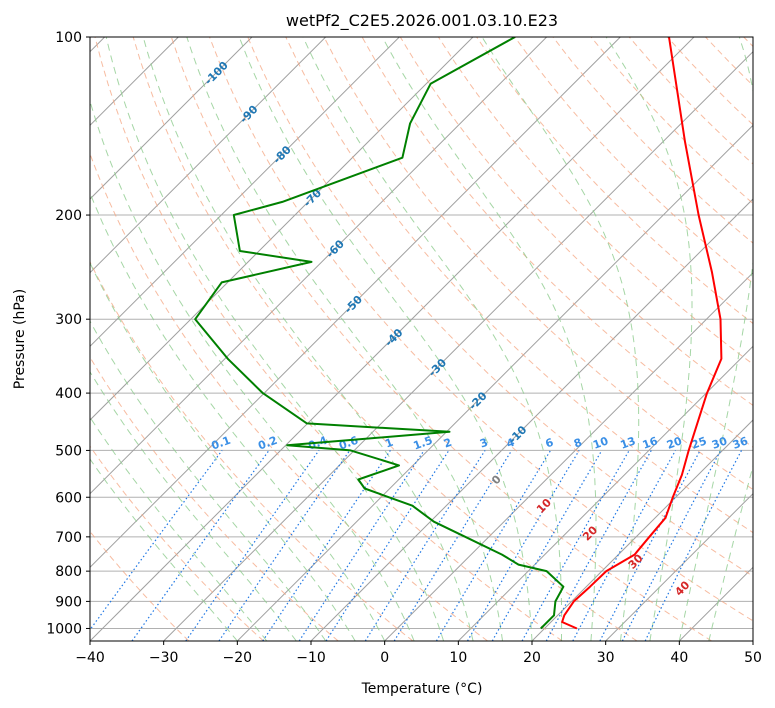  What do you see at coordinates (532, 658) in the screenshot?
I see `x-tick-label: 20` at bounding box center [532, 658].